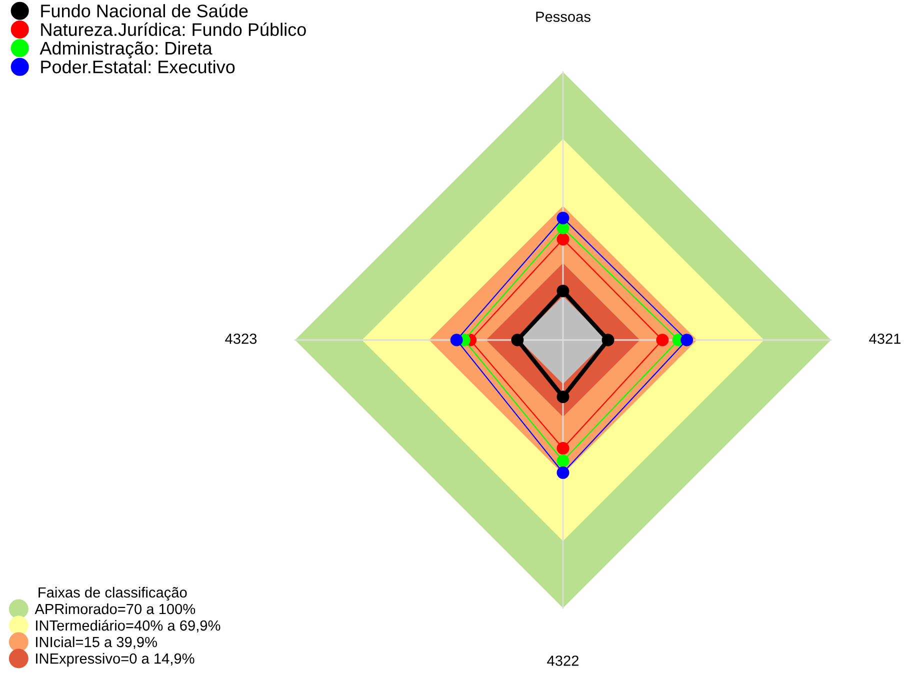 The image size is (905, 673). What do you see at coordinates (144, 11) in the screenshot?
I see `legend-label: Fundo Nacional de Saúde` at bounding box center [144, 11].